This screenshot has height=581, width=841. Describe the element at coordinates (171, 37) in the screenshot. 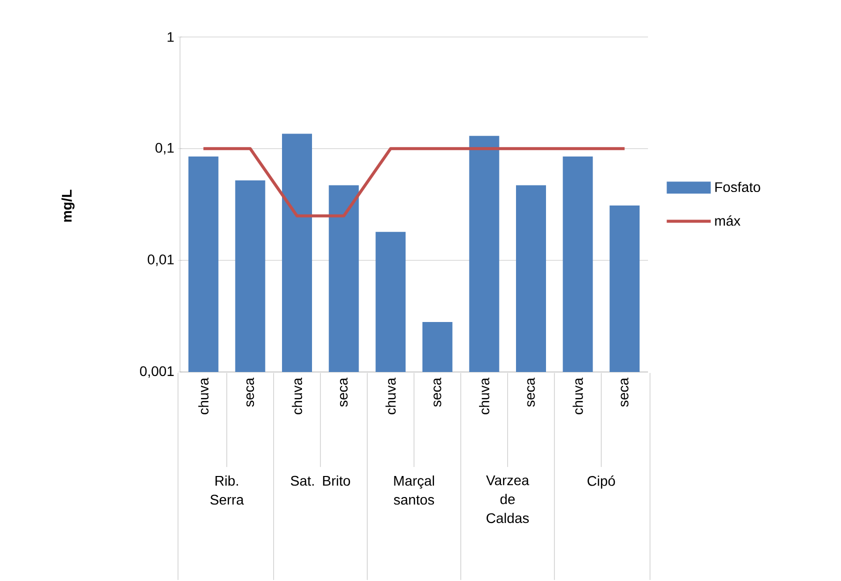

I see `y-tick-label: 1` at that location.